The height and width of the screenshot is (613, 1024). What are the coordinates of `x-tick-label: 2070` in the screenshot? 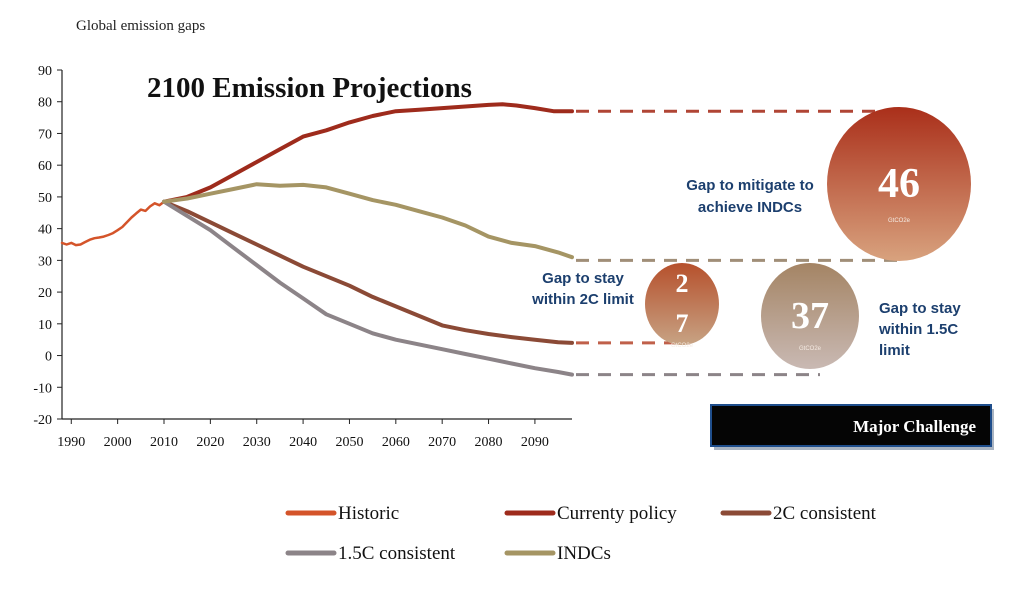 It's located at (442, 442).